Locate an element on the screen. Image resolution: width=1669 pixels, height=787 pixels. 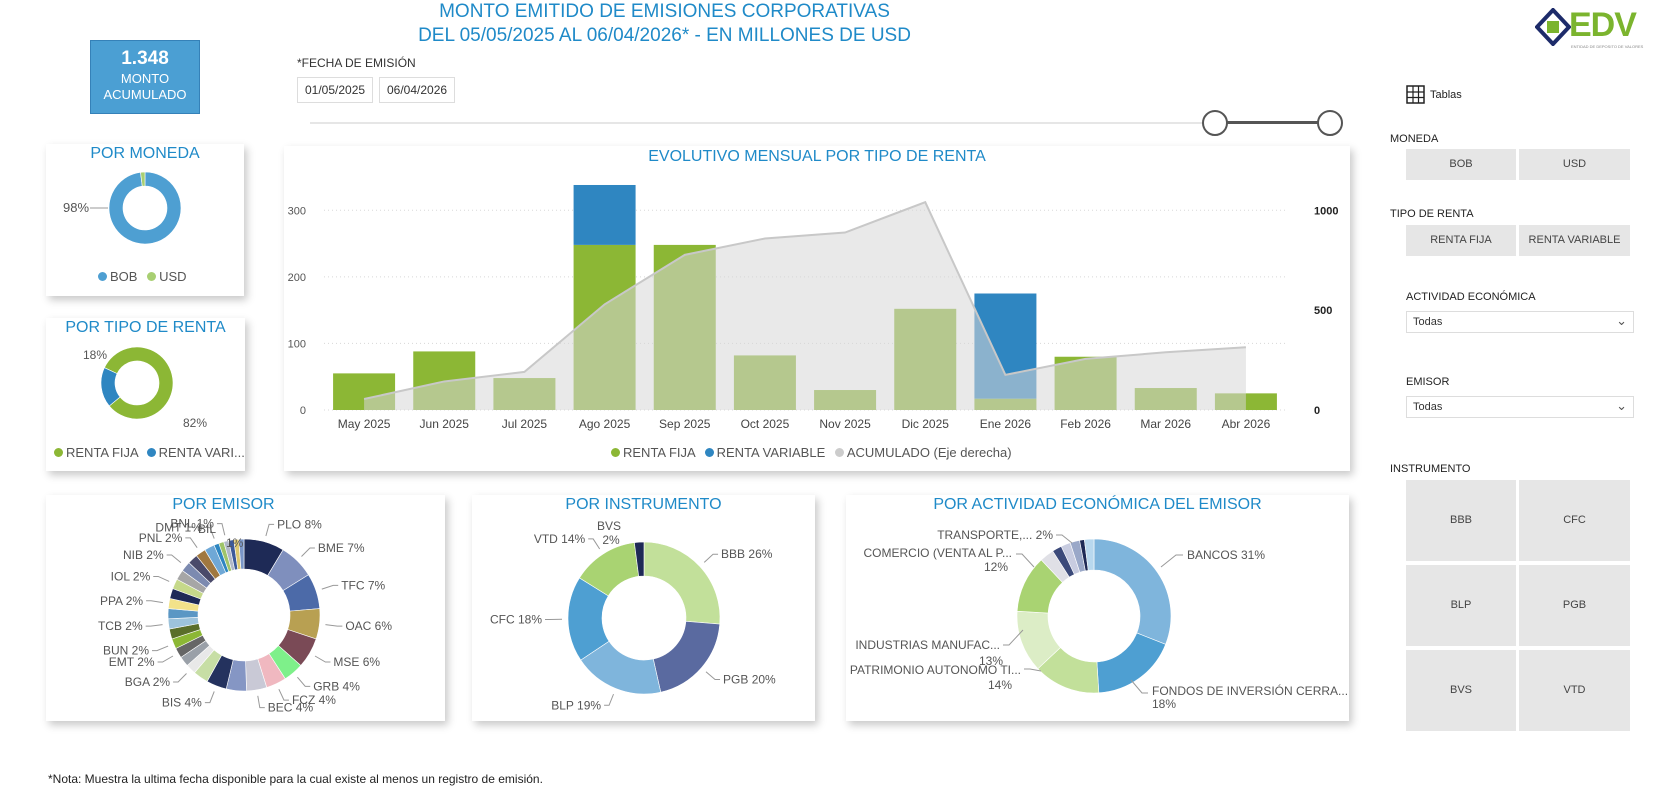
area-acumulado is located at coordinates (805, 306).